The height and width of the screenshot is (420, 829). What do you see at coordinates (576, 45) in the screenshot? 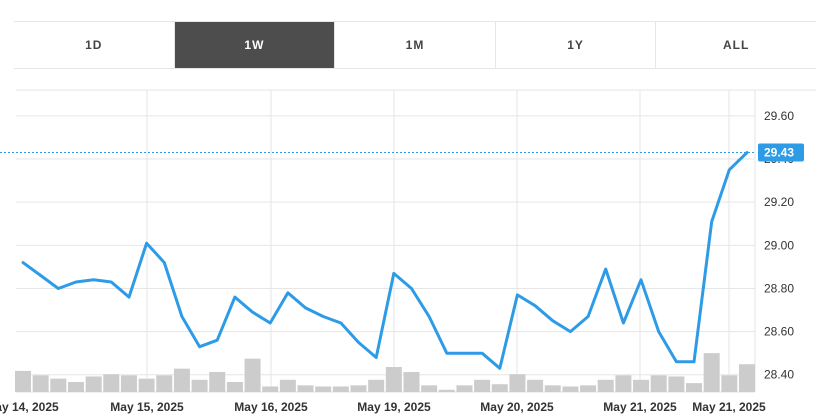
I see `tab-1y: 1Y` at bounding box center [576, 45].